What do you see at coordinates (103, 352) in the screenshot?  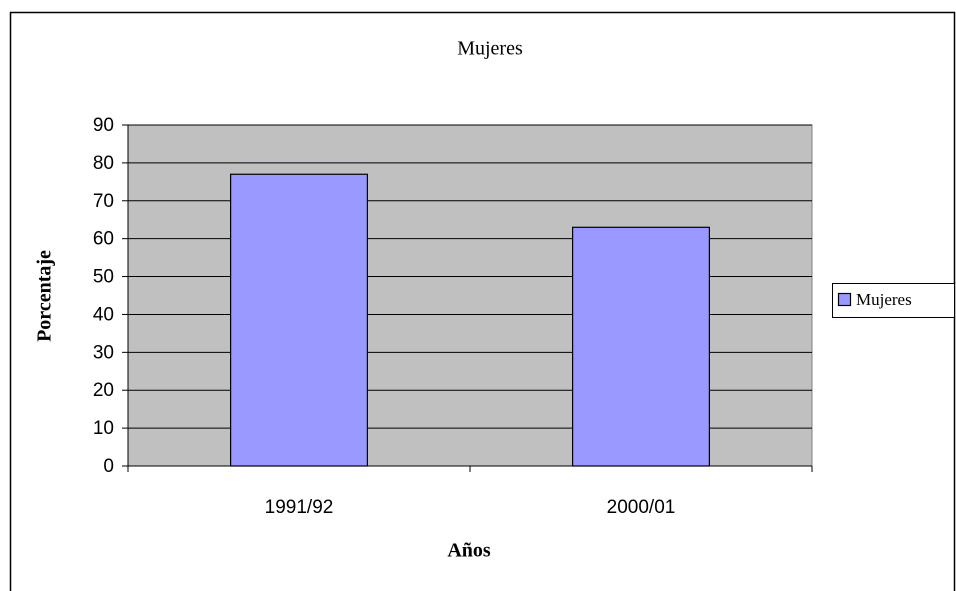 I see `y-tick-label: 30` at bounding box center [103, 352].